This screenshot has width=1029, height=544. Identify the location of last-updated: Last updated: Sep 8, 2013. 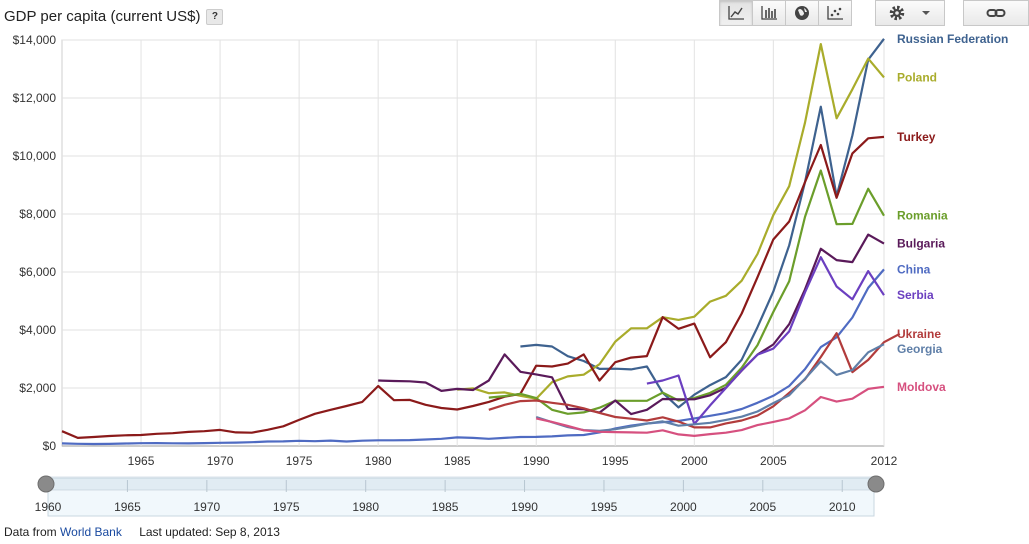
(209, 532).